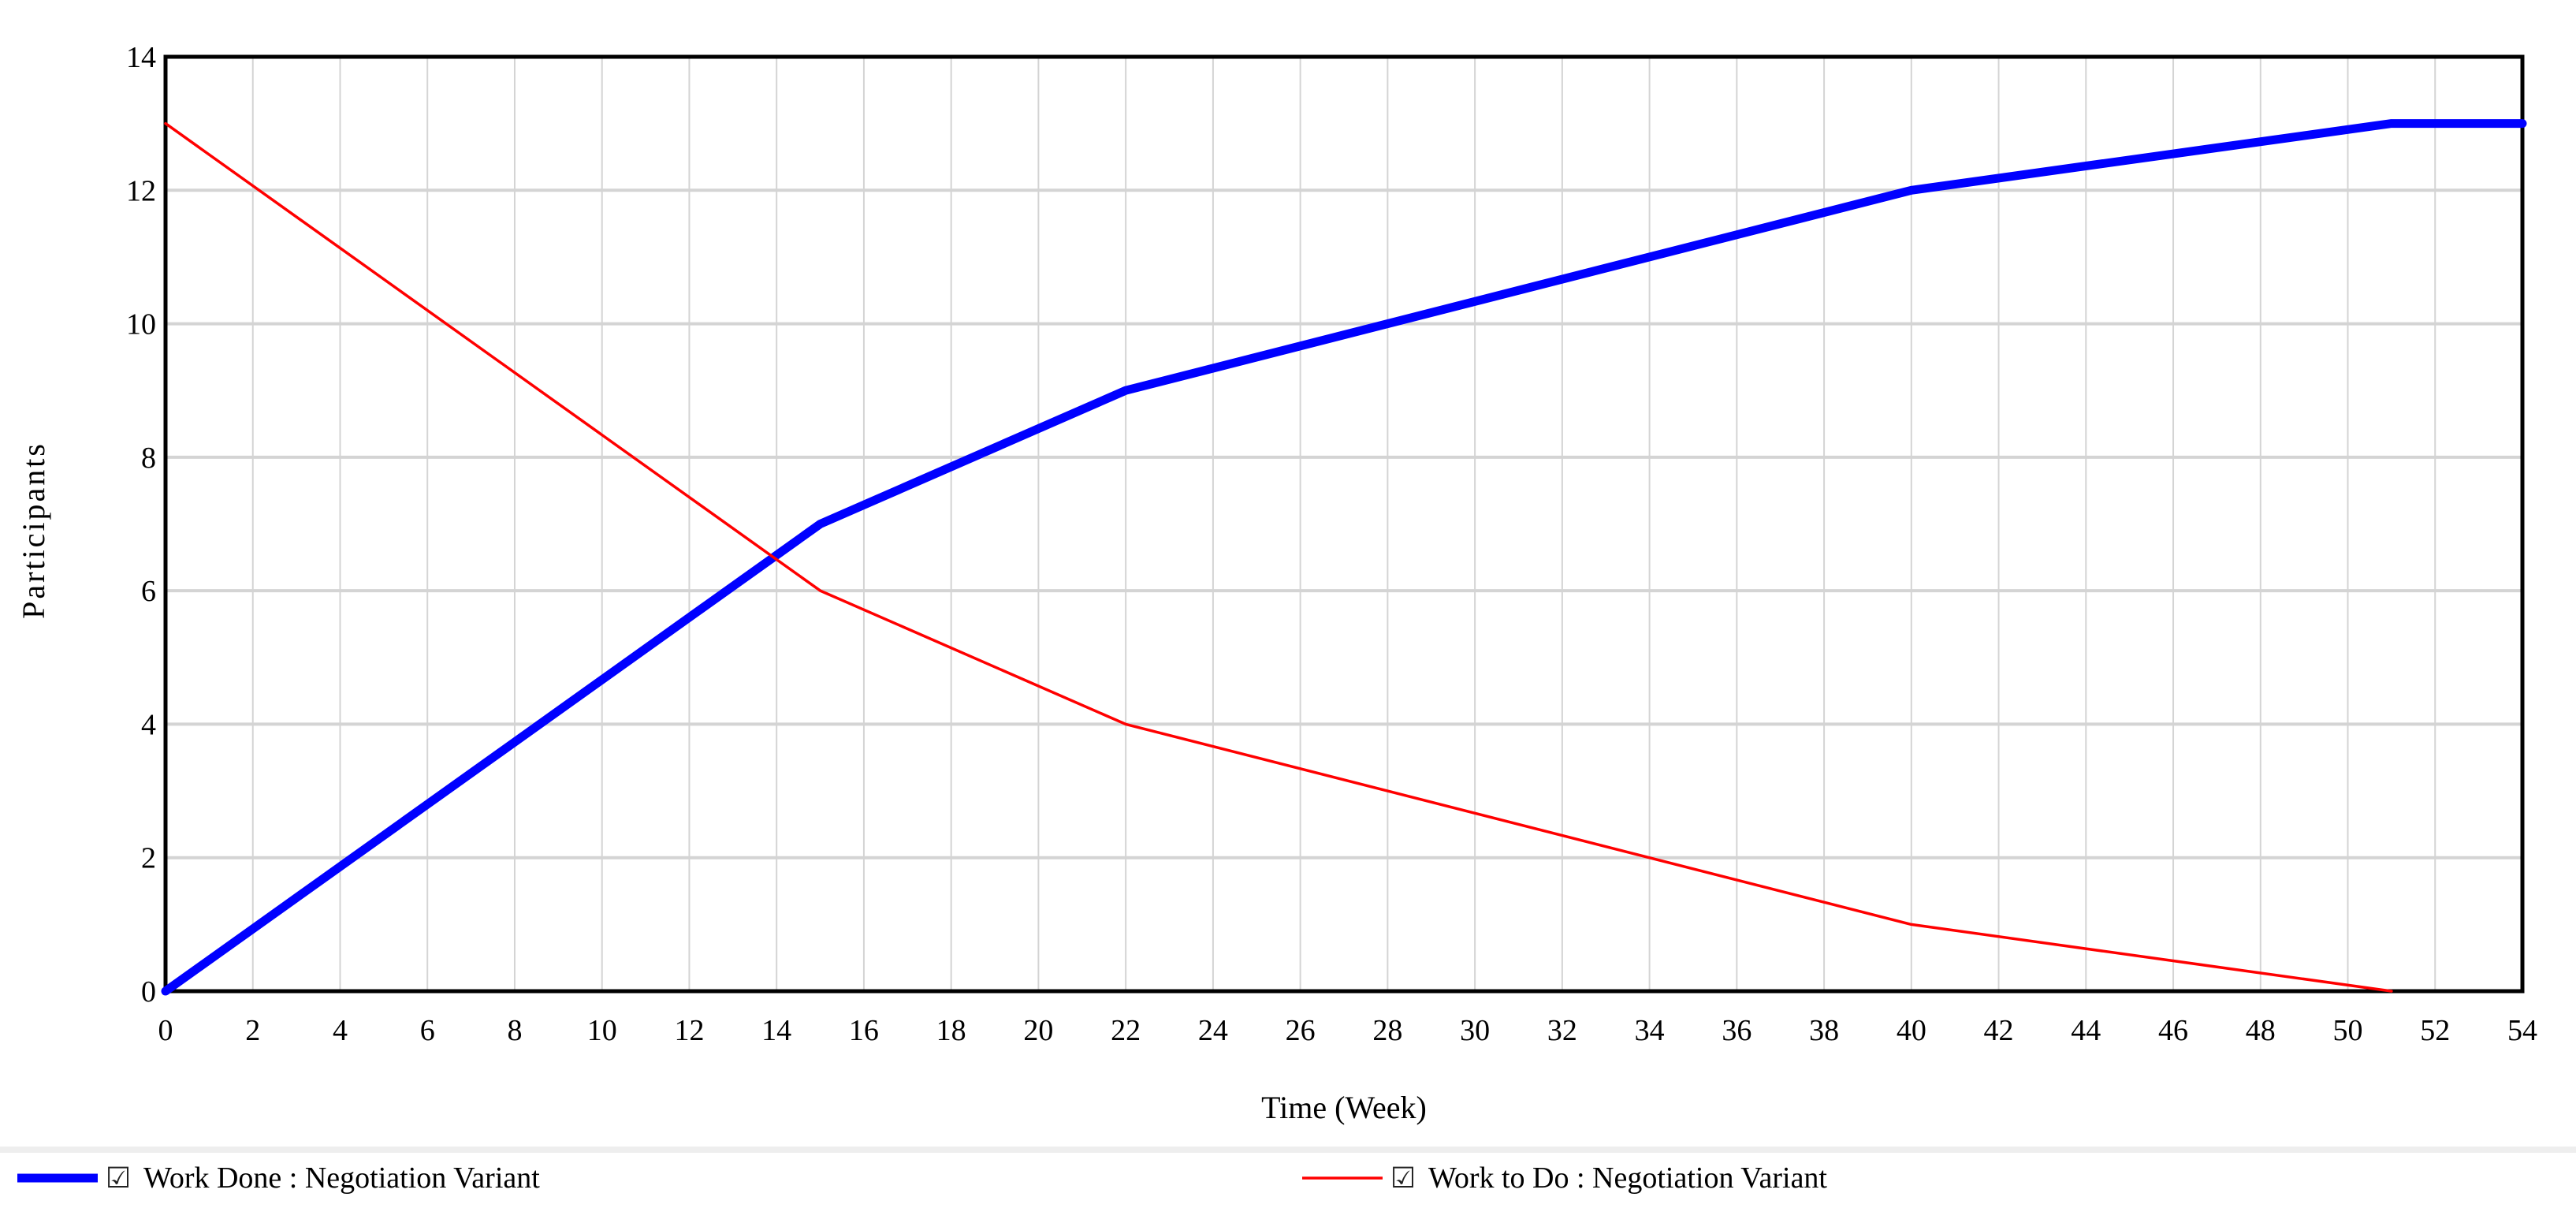 The width and height of the screenshot is (2576, 1223). I want to click on x-tick-label: 44, so click(2086, 1030).